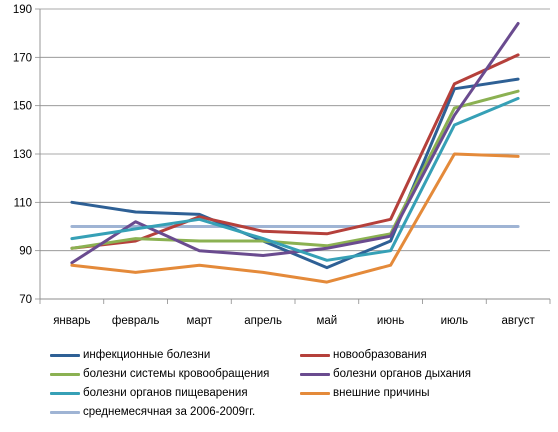 This screenshot has height=432, width=558. Describe the element at coordinates (165, 393) in the screenshot. I see `legend-label: болезни органов пищеварения` at that location.